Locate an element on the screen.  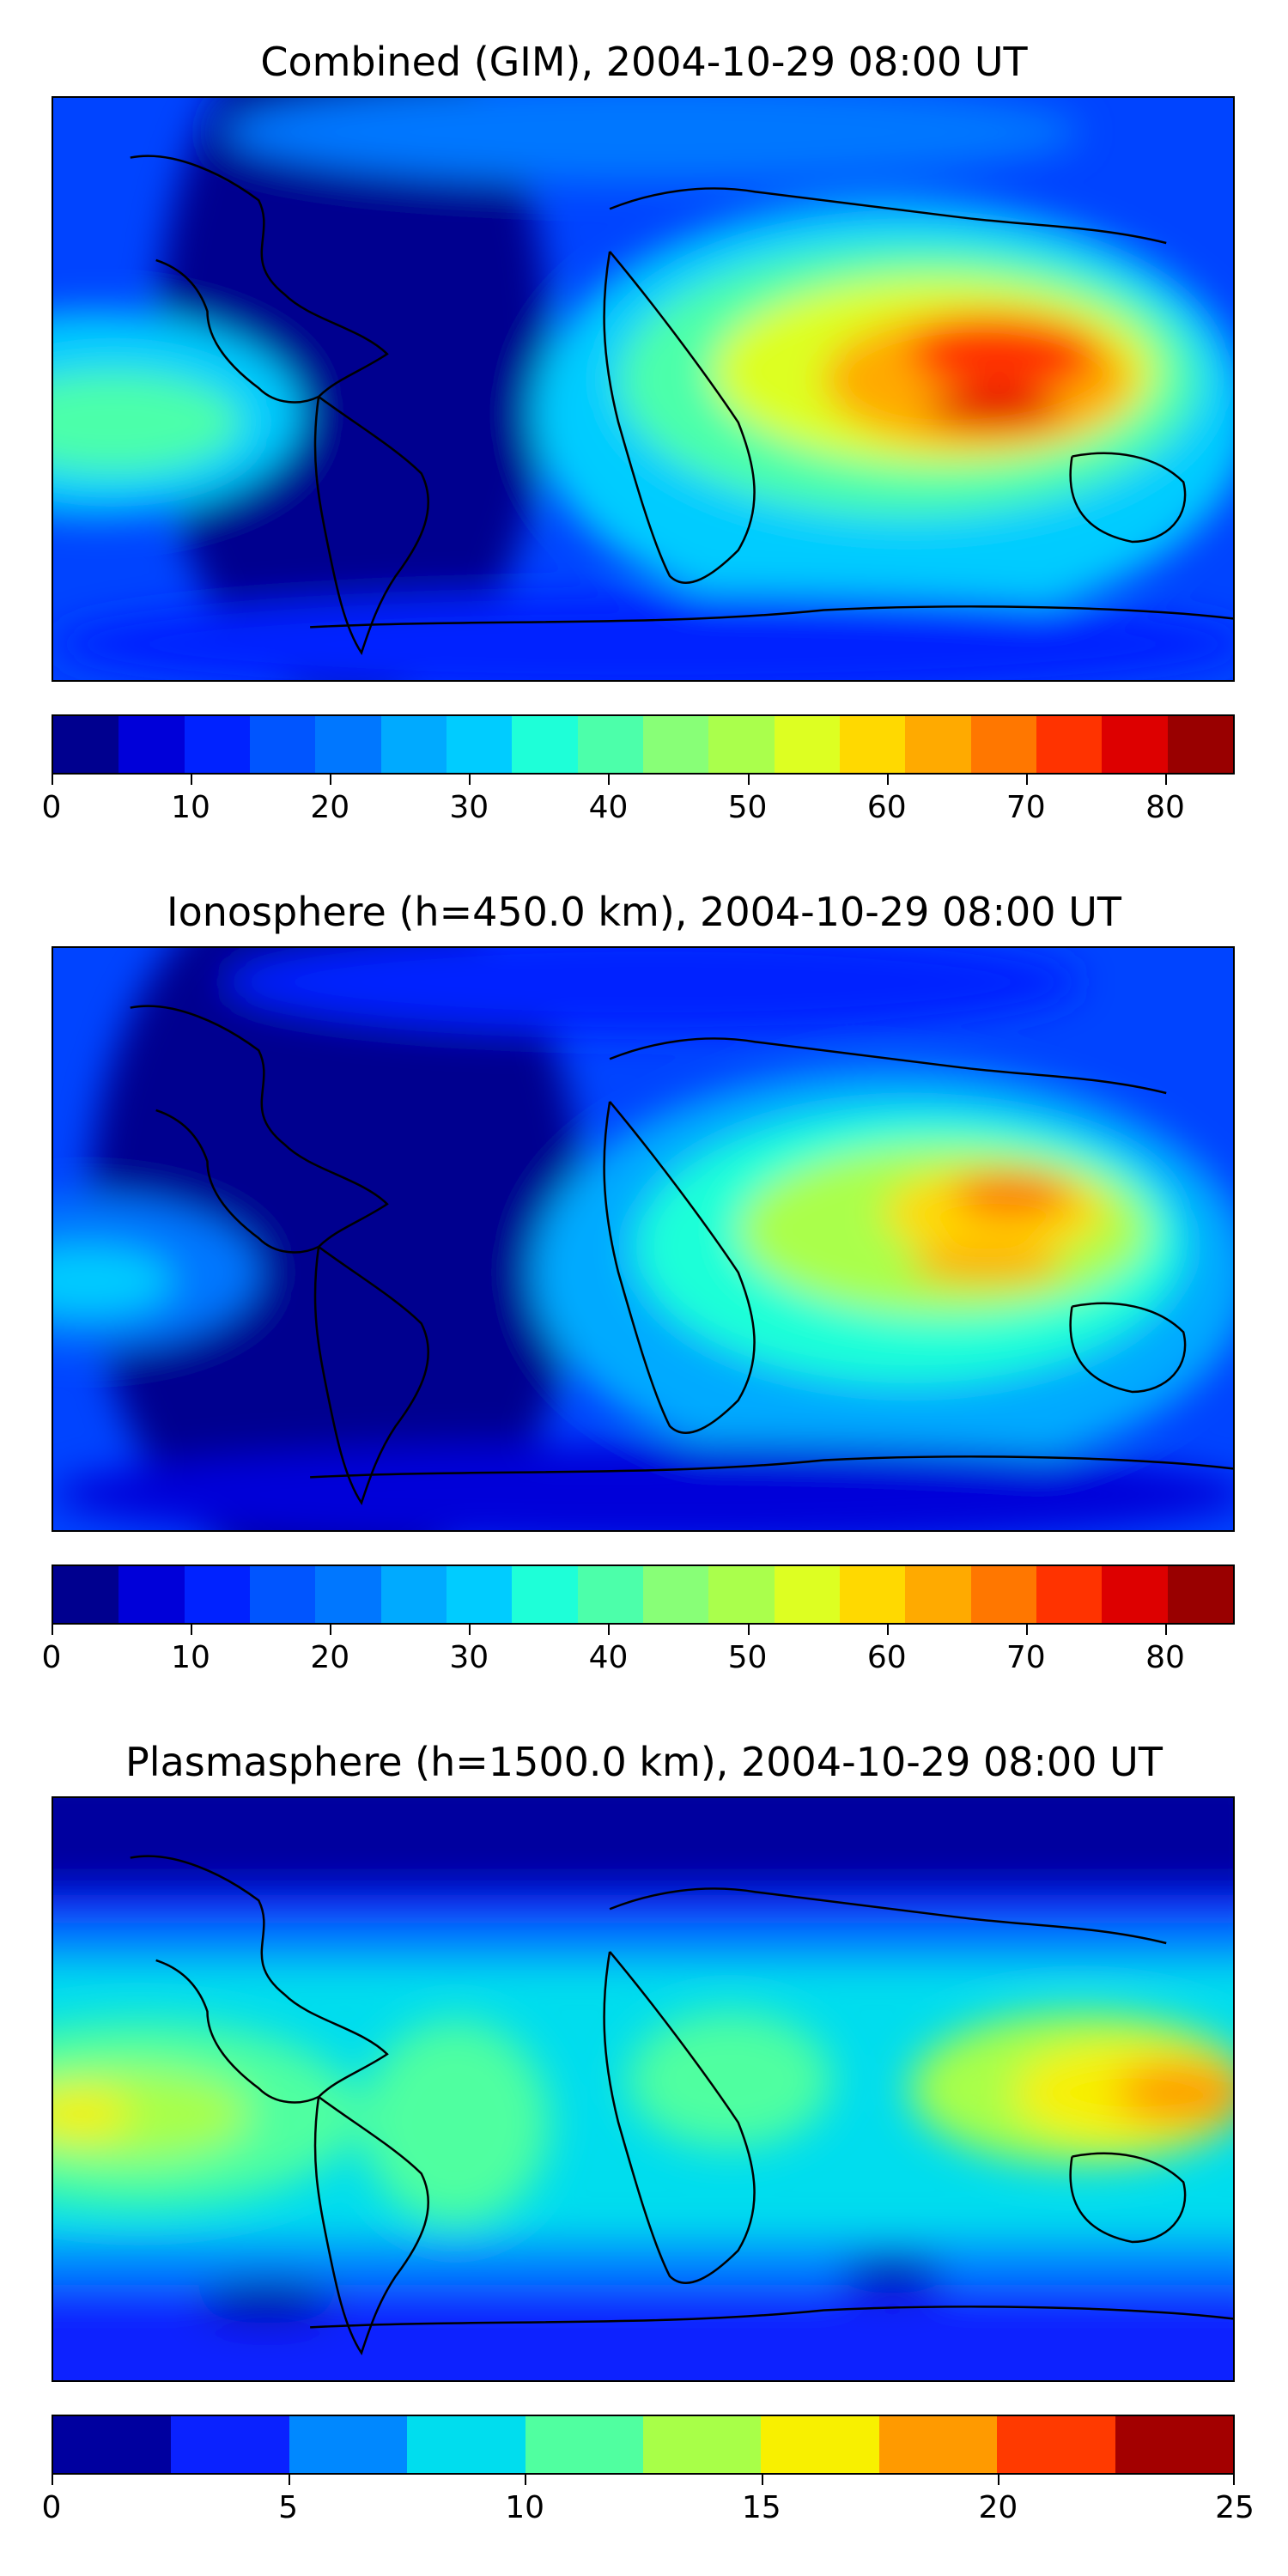
tick-label: 60 is located at coordinates (886, 808).